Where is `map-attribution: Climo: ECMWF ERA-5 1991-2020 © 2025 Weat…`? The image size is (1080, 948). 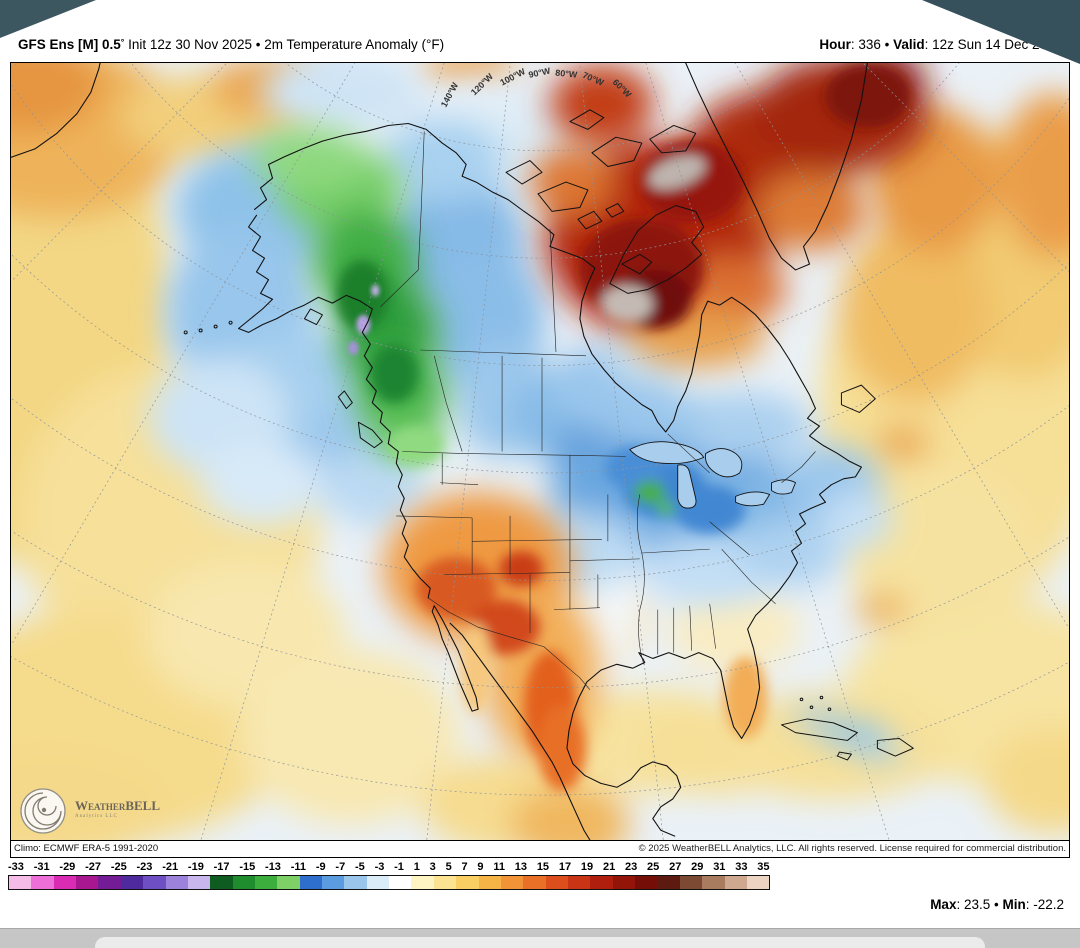
map-attribution: Climo: ECMWF ERA-5 1991-2020 © 2025 Weat… is located at coordinates (540, 848).